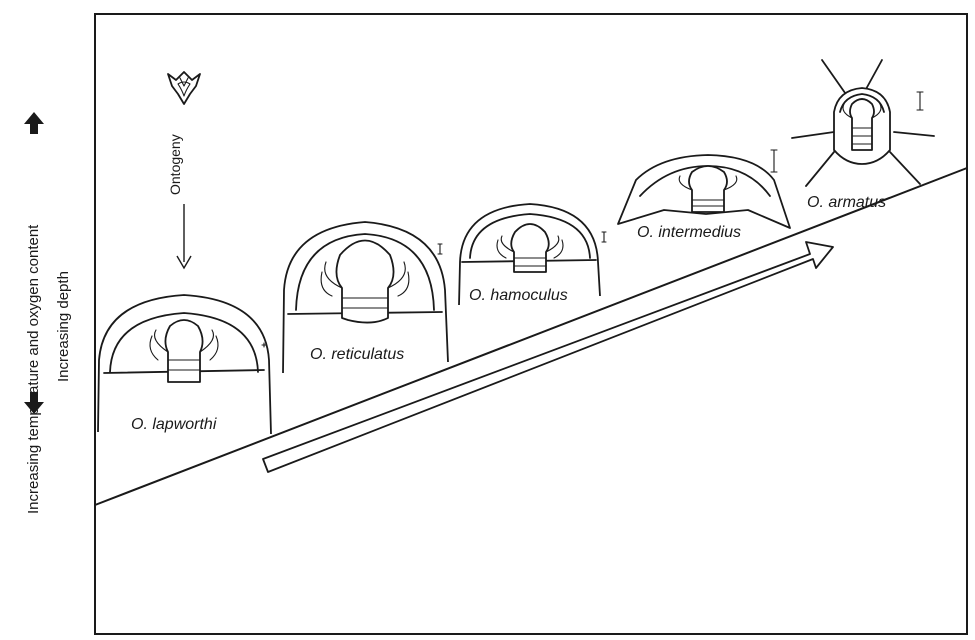 Image resolution: width=975 pixels, height=640 pixels. I want to click on trilobite-hamoculus, so click(532, 254).